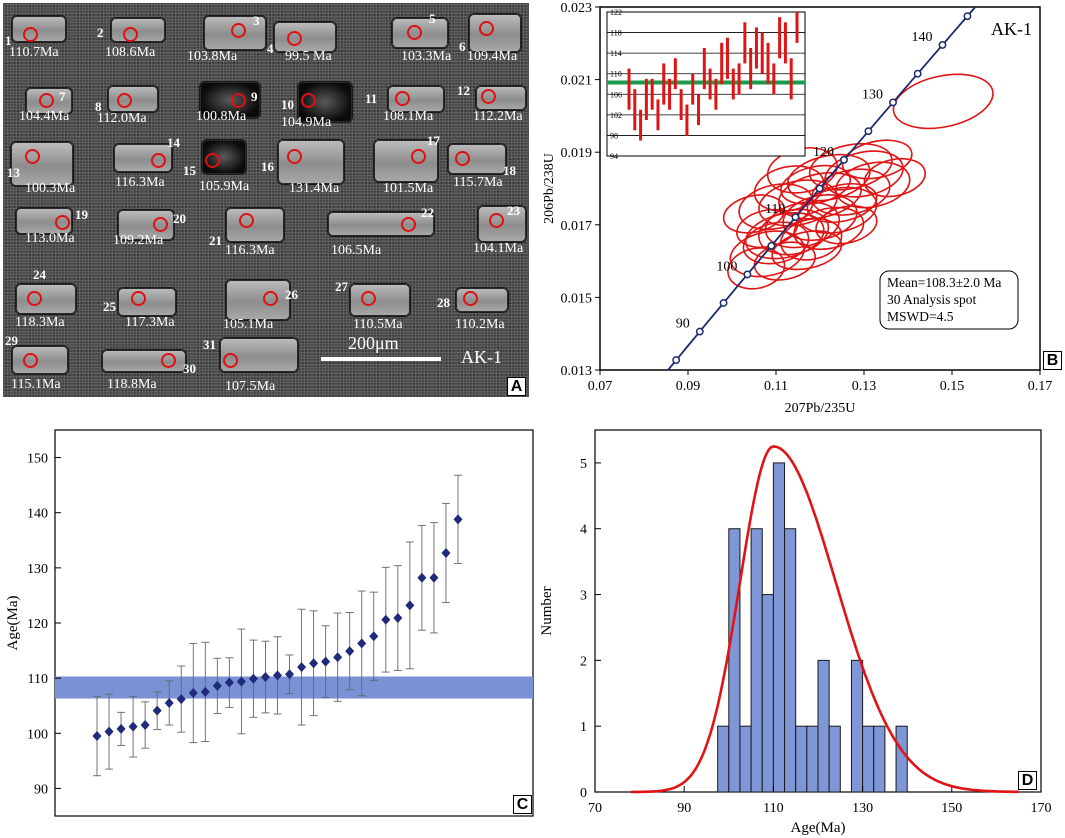  What do you see at coordinates (221, 116) in the screenshot?
I see `grain-age: 100.8Ma` at bounding box center [221, 116].